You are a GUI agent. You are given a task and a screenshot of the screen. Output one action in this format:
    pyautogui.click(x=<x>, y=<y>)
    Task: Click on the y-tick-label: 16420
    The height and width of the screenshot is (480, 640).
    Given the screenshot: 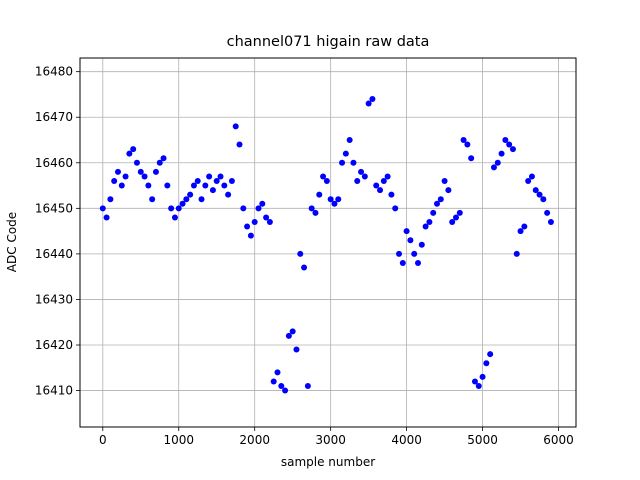 What is the action you would take?
    pyautogui.click(x=54, y=345)
    